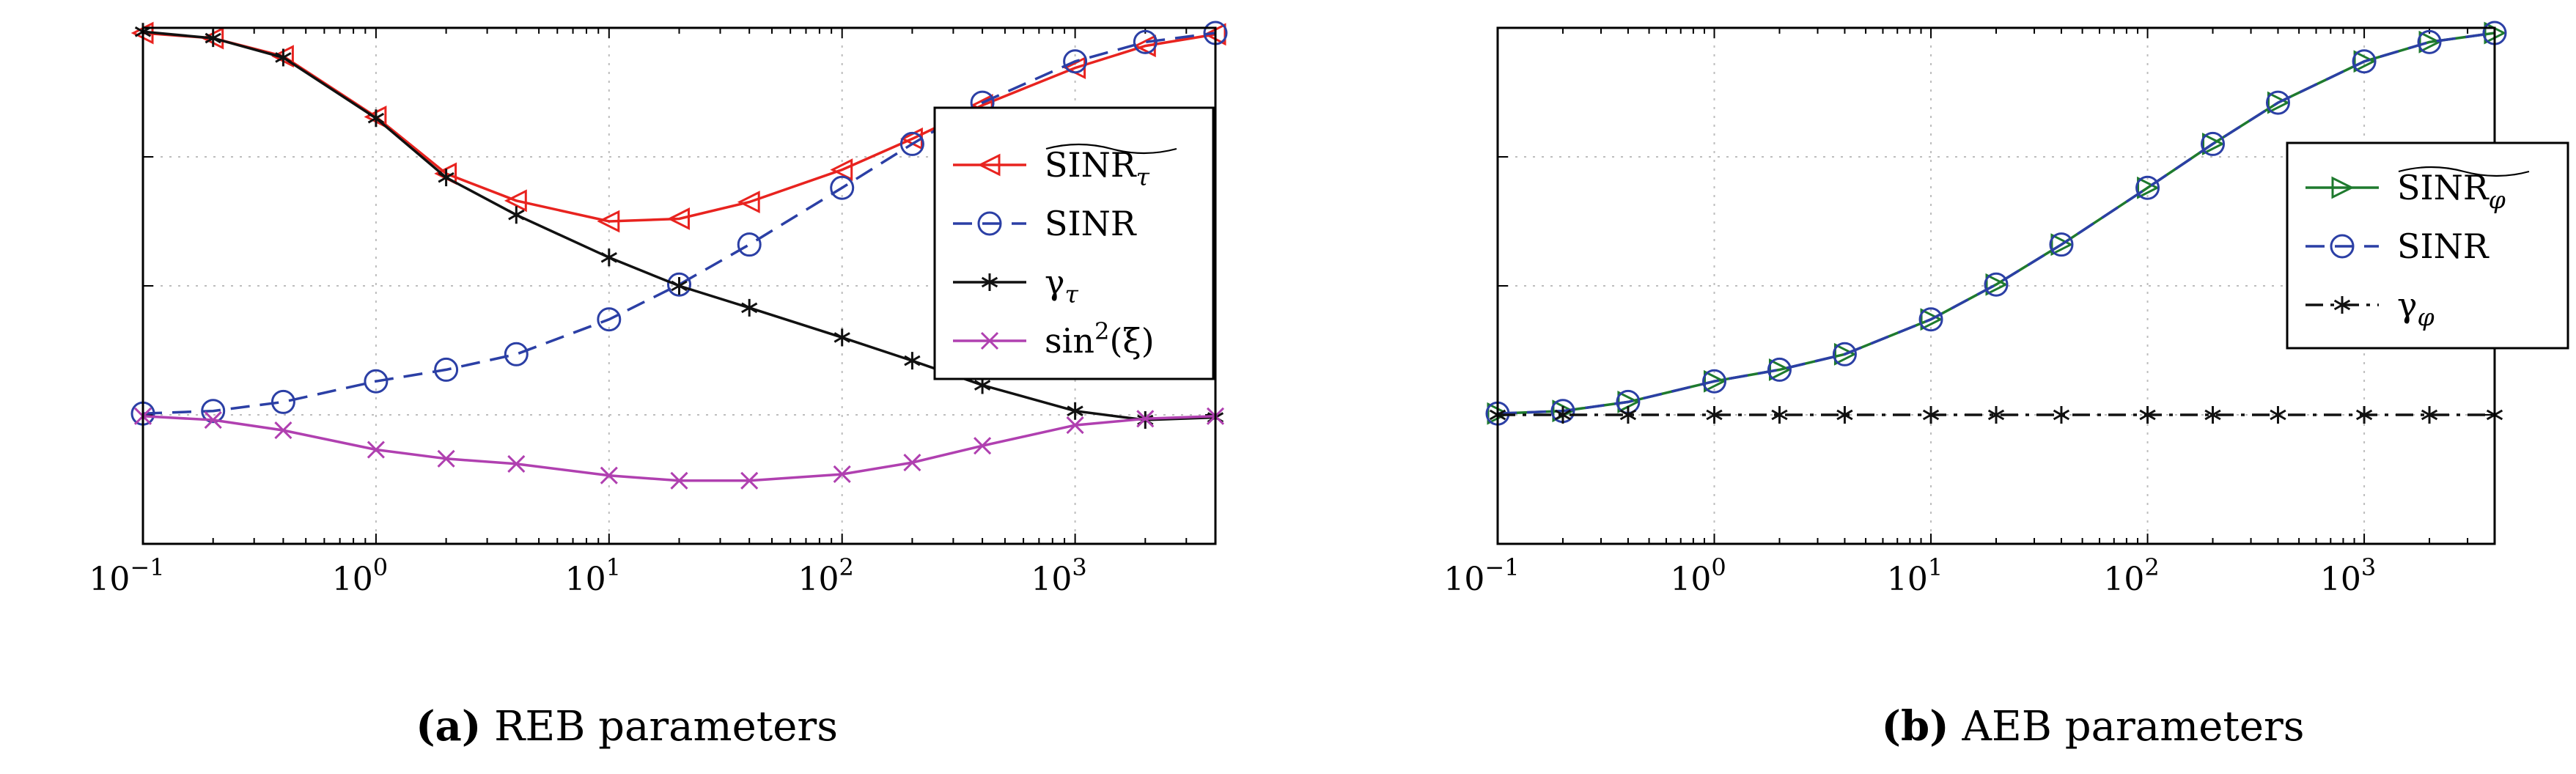  I want to click on series-line-sin2_xi, so click(679, 448).